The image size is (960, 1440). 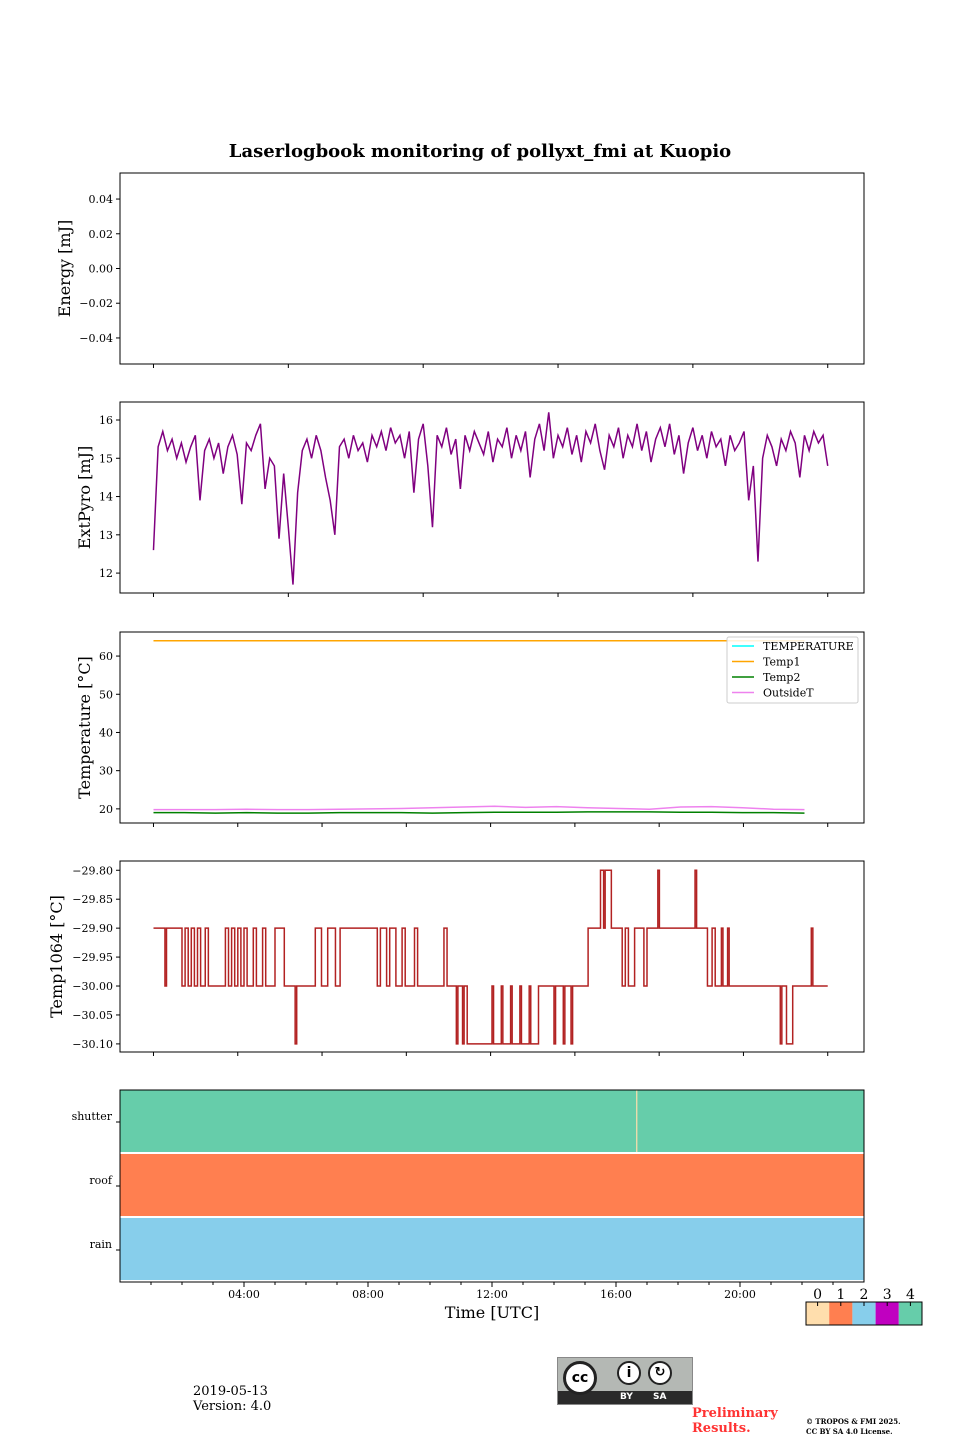 What do you see at coordinates (92, 986) in the screenshot?
I see `y-tick-label: −30.00` at bounding box center [92, 986].